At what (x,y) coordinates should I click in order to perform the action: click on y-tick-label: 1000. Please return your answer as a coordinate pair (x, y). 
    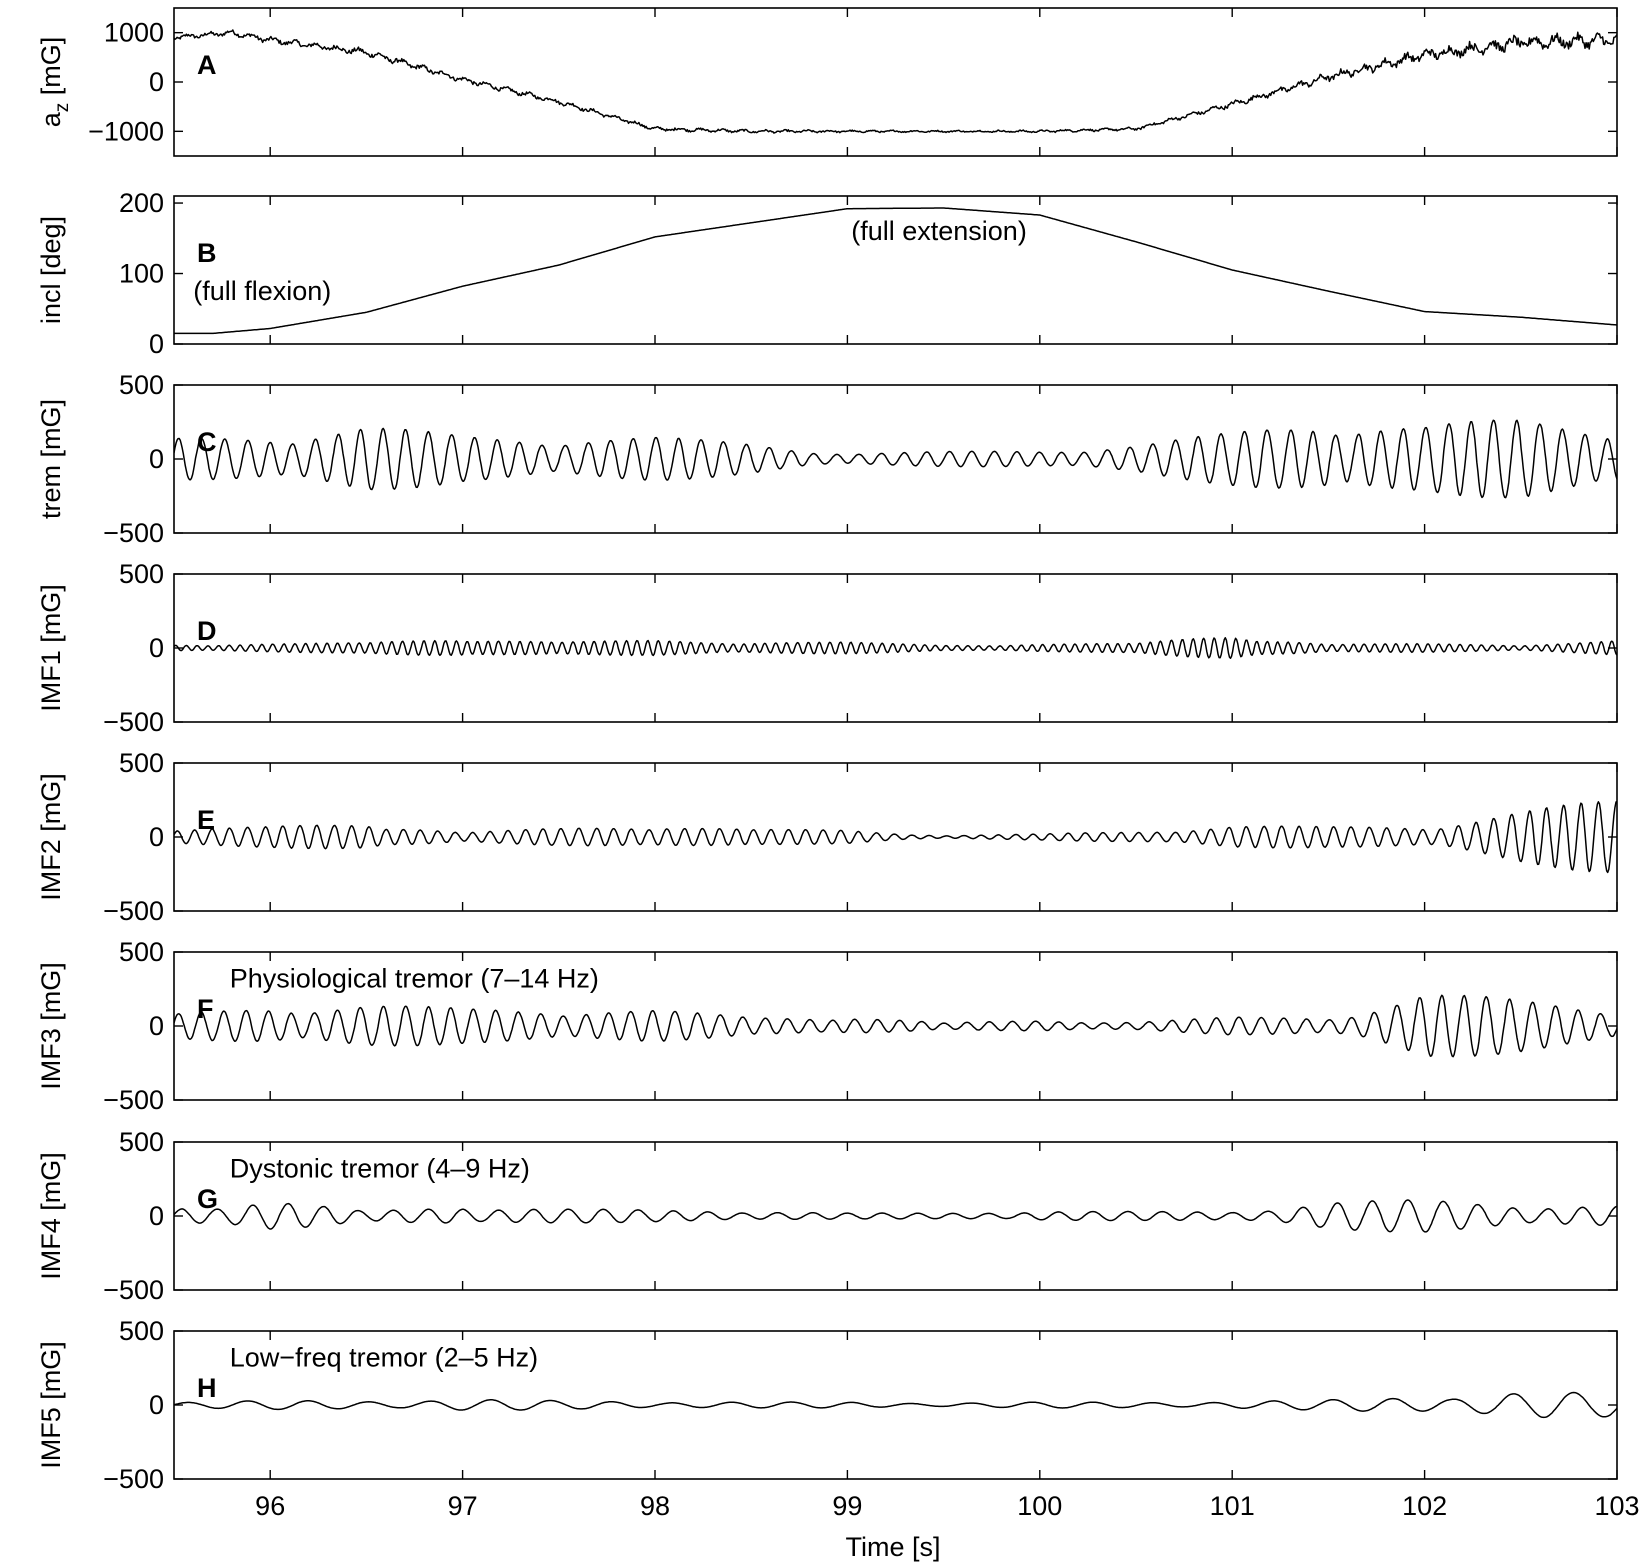
    Looking at the image, I should click on (134, 33).